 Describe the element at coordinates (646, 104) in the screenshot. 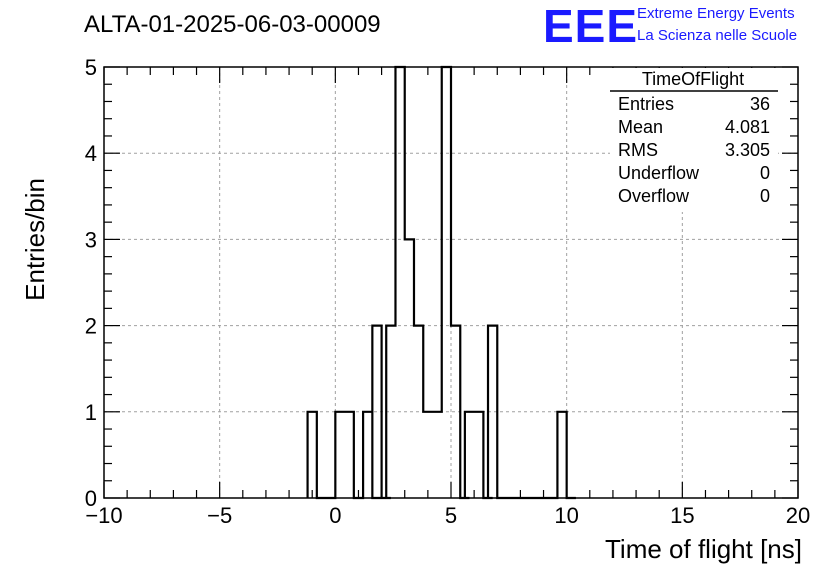

I see `stats-row-label: Entries` at that location.